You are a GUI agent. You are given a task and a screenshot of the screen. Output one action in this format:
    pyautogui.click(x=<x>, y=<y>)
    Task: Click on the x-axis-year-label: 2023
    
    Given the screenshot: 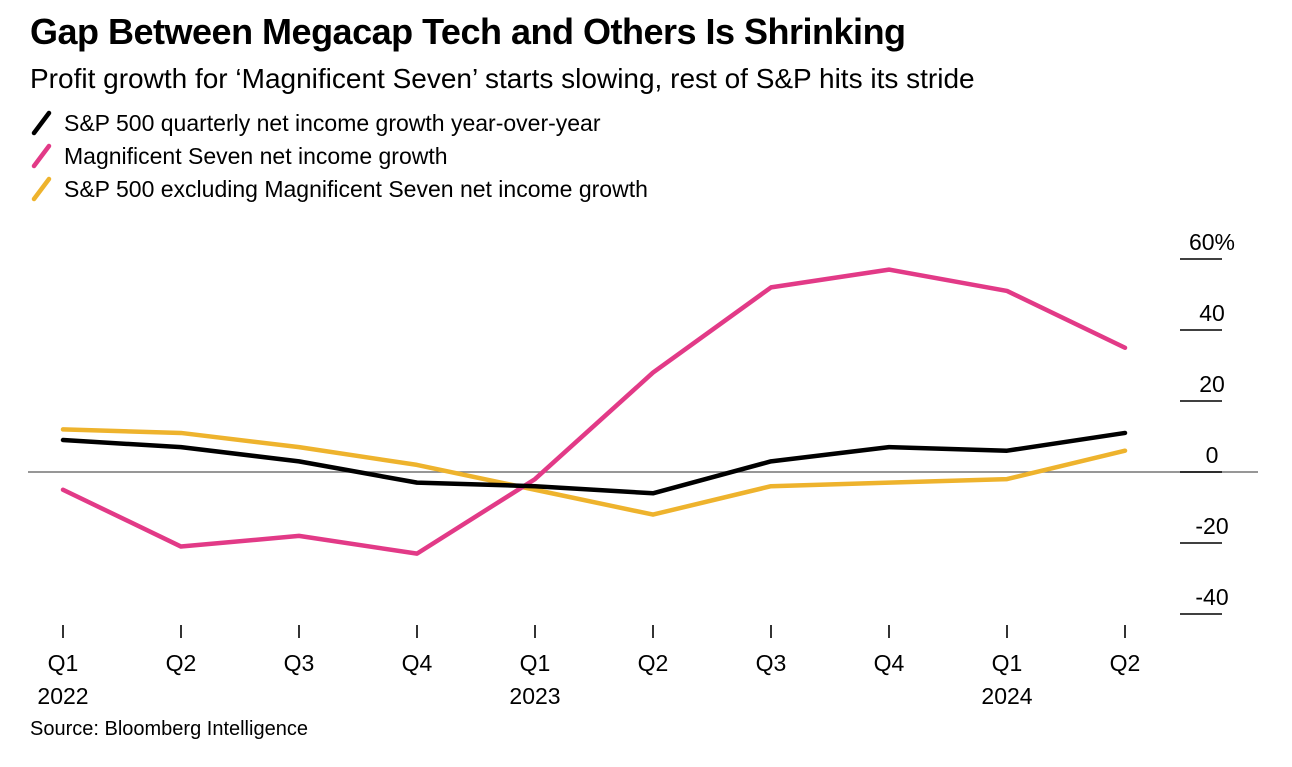 What is the action you would take?
    pyautogui.click(x=534, y=696)
    